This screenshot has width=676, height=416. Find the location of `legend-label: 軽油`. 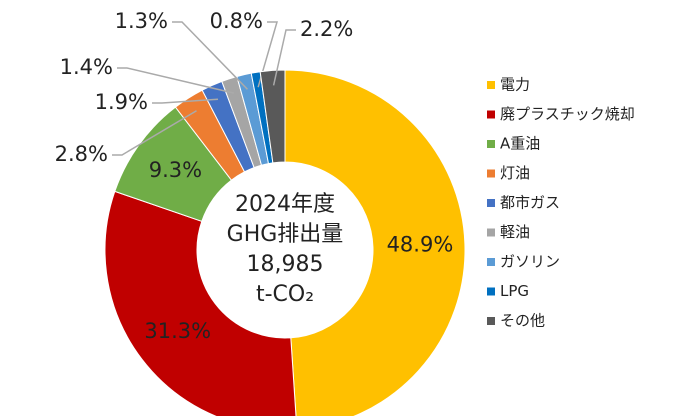

legend-label: 軽油 is located at coordinates (515, 232).